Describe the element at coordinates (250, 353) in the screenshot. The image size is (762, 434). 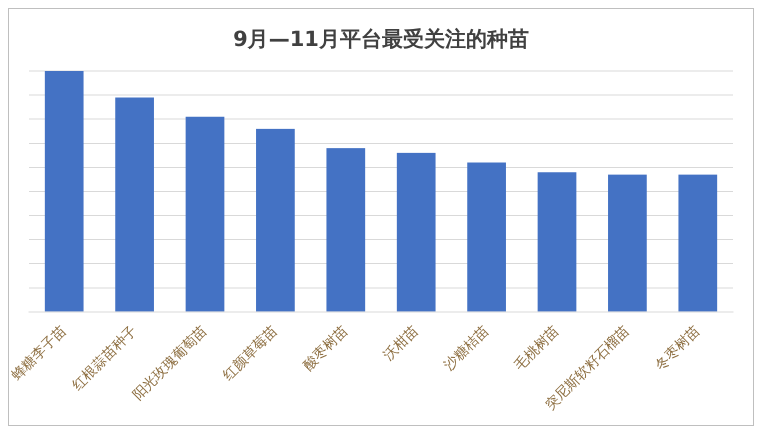
I see `x-tick-label: 红颜草莓苗` at that location.